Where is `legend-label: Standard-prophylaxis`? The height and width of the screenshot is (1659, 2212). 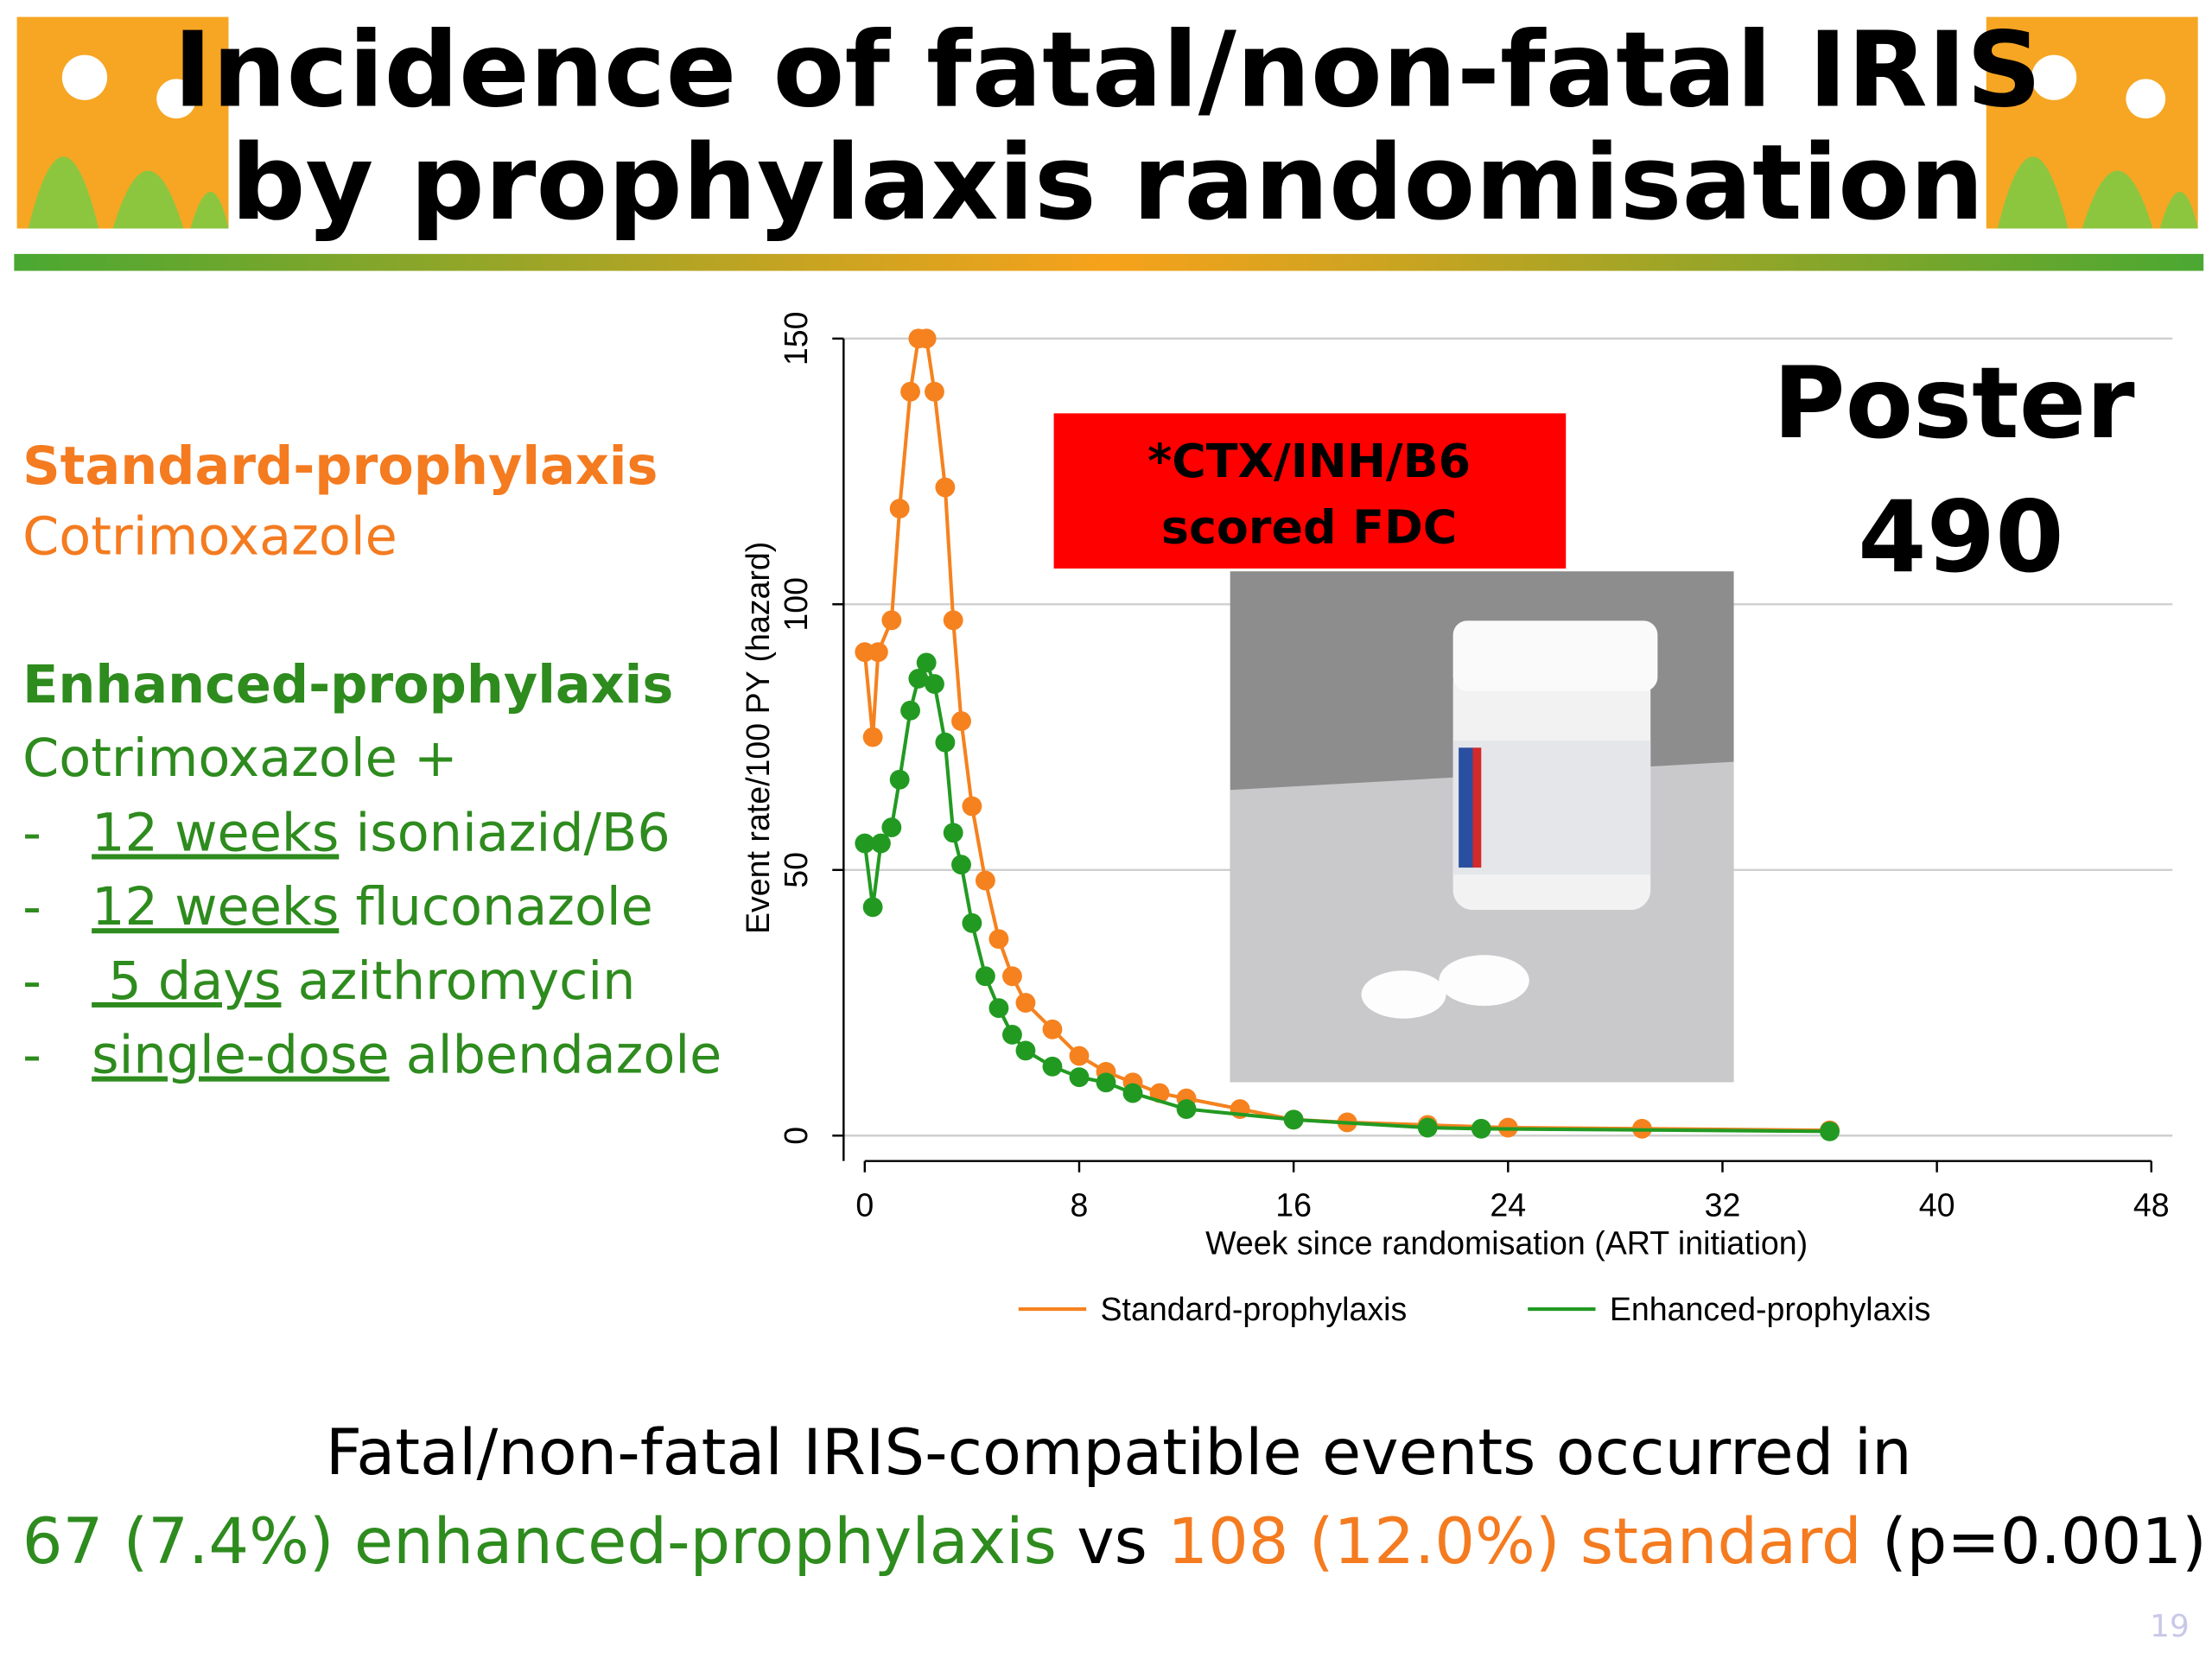 legend-label: Standard-prophylaxis is located at coordinates (1253, 1309).